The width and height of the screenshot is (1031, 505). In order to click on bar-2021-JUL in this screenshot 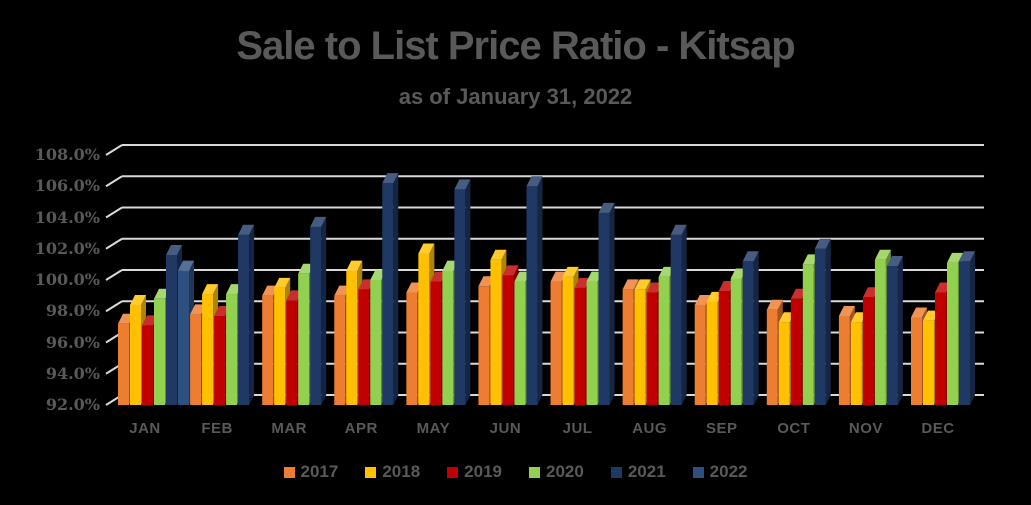, I will do `click(606, 303)`.